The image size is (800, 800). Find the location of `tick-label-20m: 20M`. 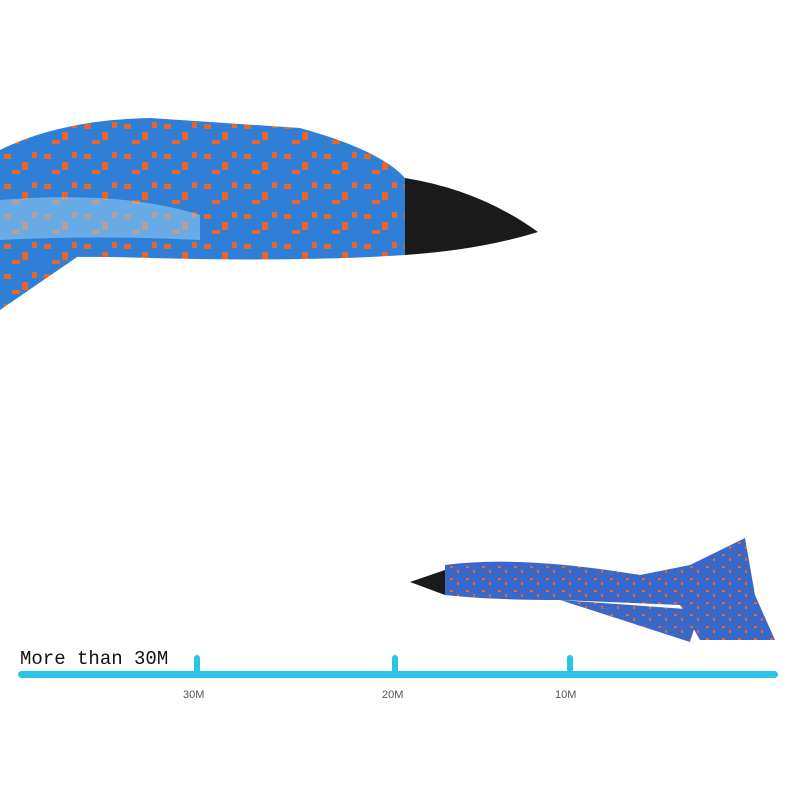

tick-label-20m: 20M is located at coordinates (393, 695).